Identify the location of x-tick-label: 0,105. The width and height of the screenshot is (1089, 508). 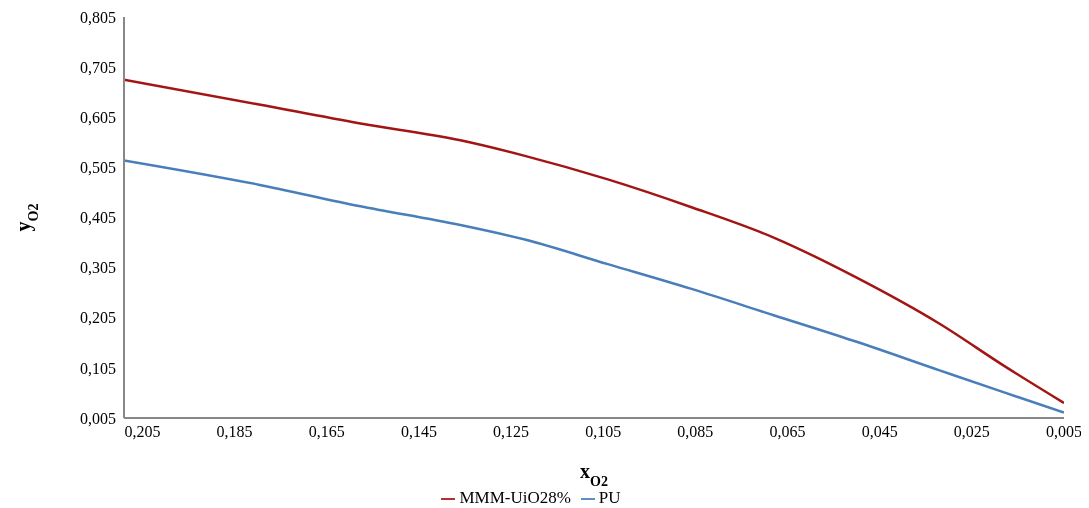
(603, 432).